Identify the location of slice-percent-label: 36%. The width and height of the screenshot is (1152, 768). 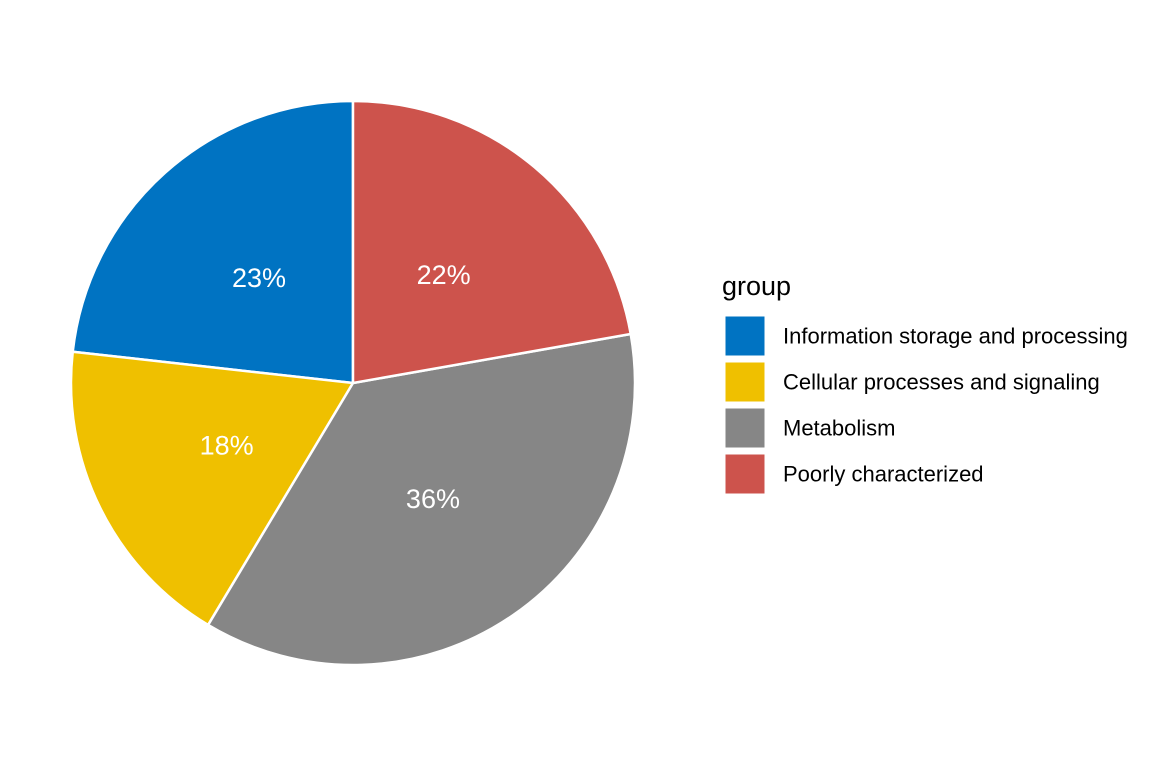
(433, 499).